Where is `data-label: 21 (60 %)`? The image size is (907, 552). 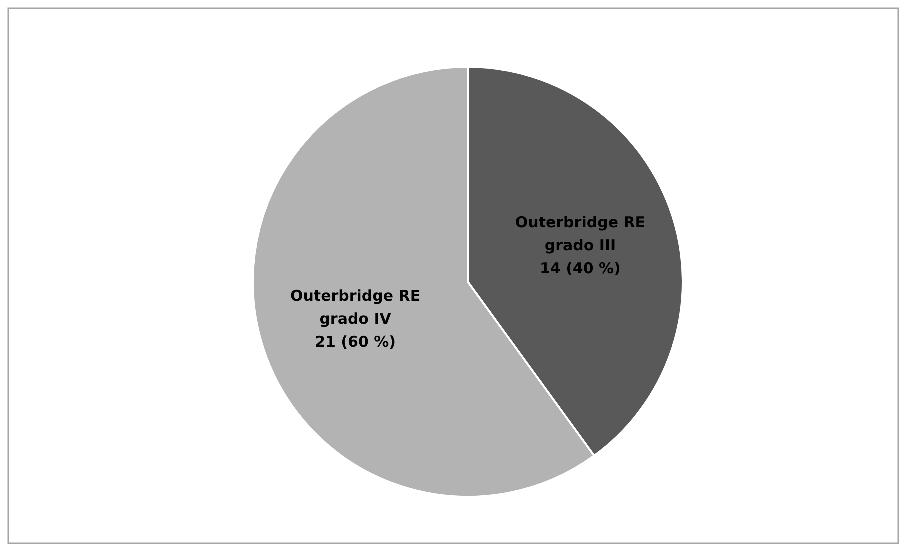
data-label: 21 (60 %) is located at coordinates (355, 341).